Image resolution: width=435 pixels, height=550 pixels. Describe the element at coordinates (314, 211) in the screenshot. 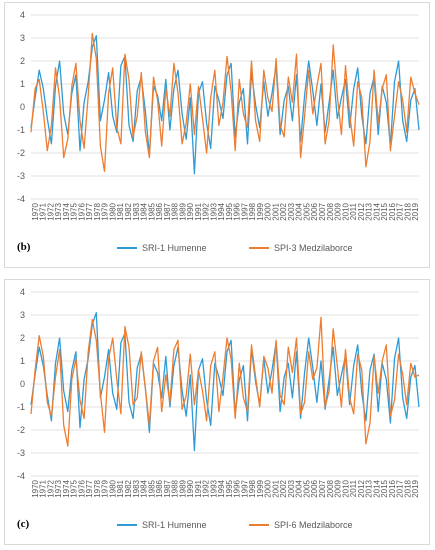

I see `x-tick-label: 2006` at that location.